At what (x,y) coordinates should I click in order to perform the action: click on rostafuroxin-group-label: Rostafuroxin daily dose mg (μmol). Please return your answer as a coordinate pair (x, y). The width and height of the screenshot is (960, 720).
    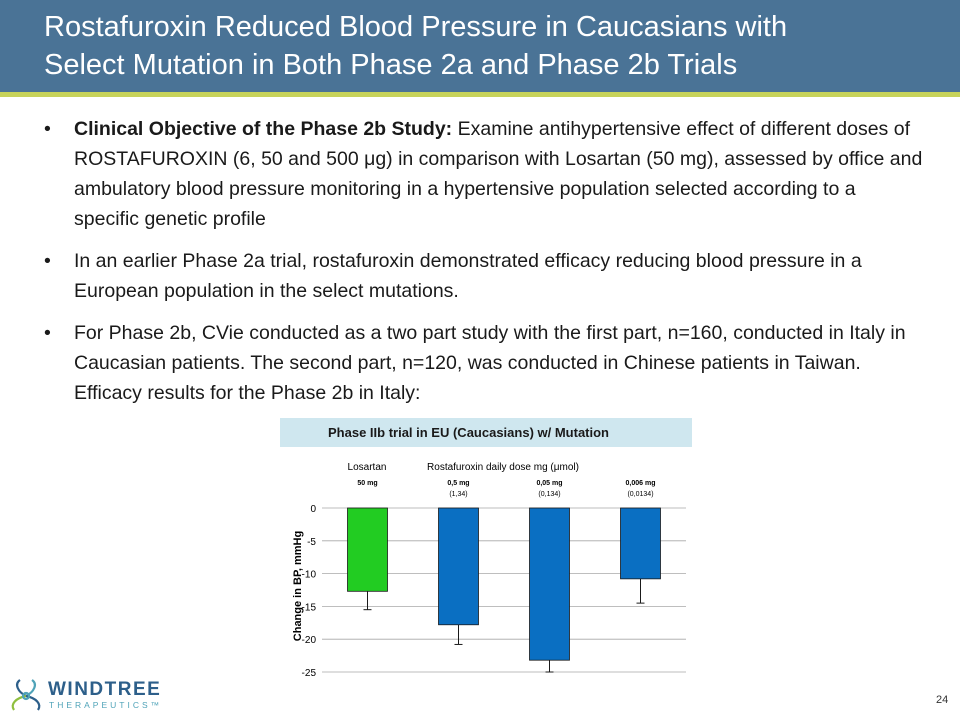
    Looking at the image, I should click on (503, 467).